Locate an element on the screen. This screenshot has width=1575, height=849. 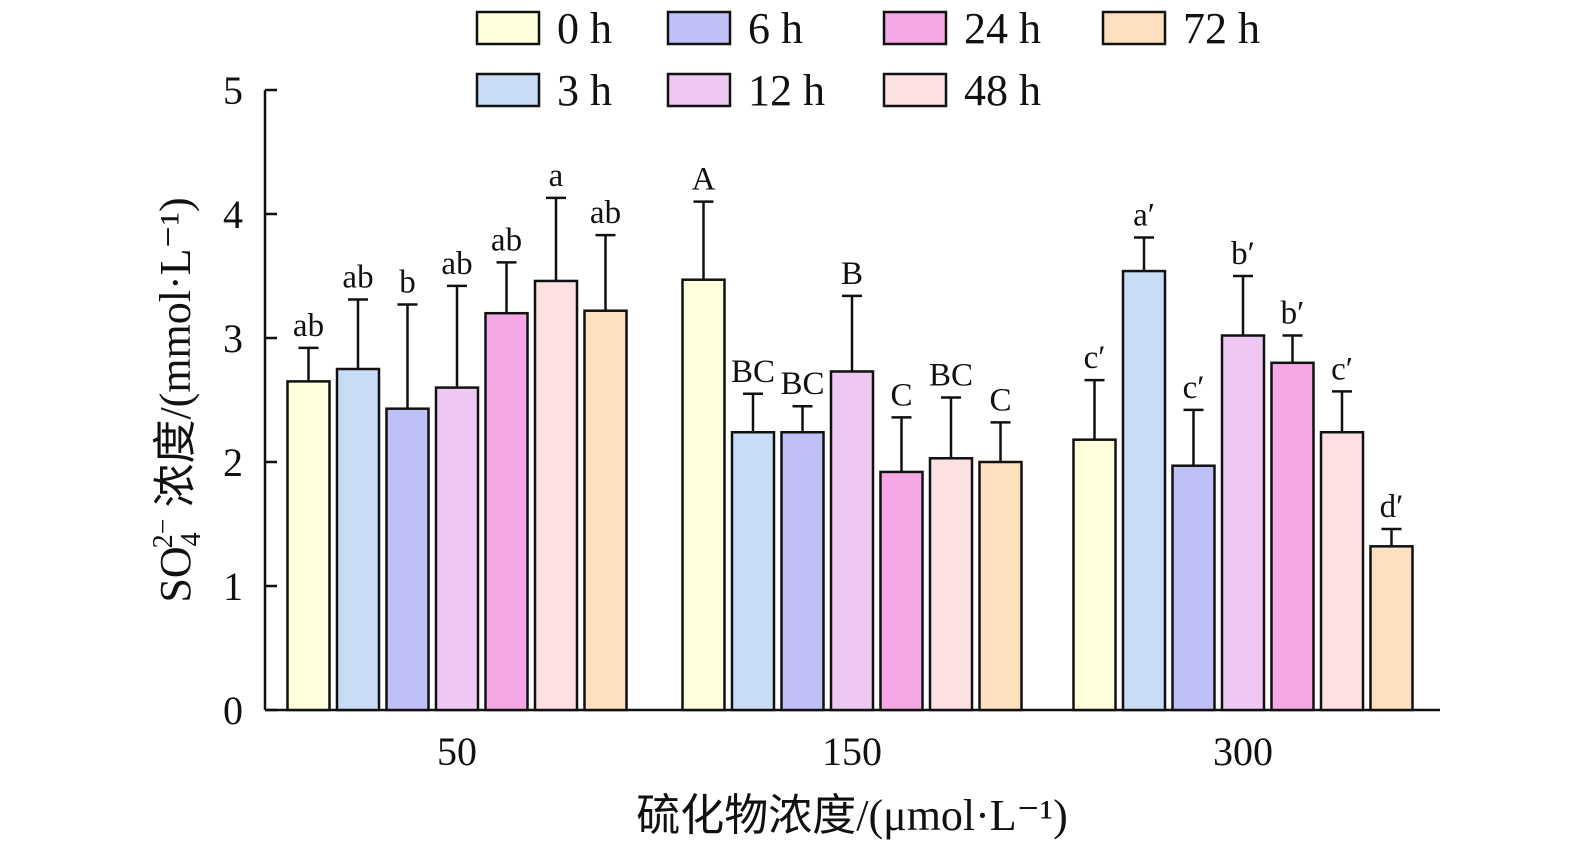
x-axis: 50 150 300 is located at coordinates (852, 741).